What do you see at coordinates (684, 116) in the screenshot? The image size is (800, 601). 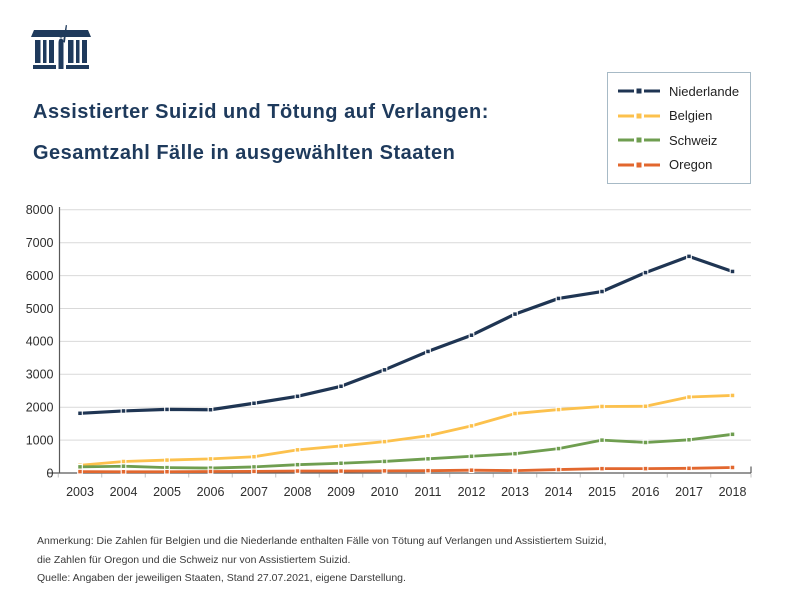 I see `legend-item-belgien: Belgien` at bounding box center [684, 116].